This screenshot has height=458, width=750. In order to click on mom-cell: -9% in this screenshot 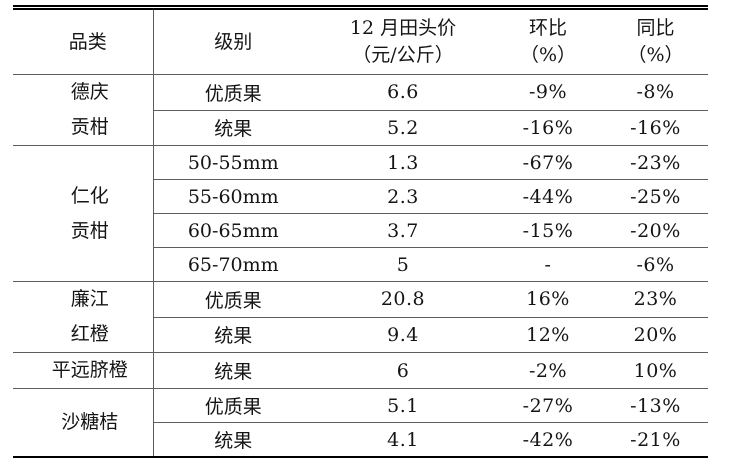, I will do `click(548, 92)`.